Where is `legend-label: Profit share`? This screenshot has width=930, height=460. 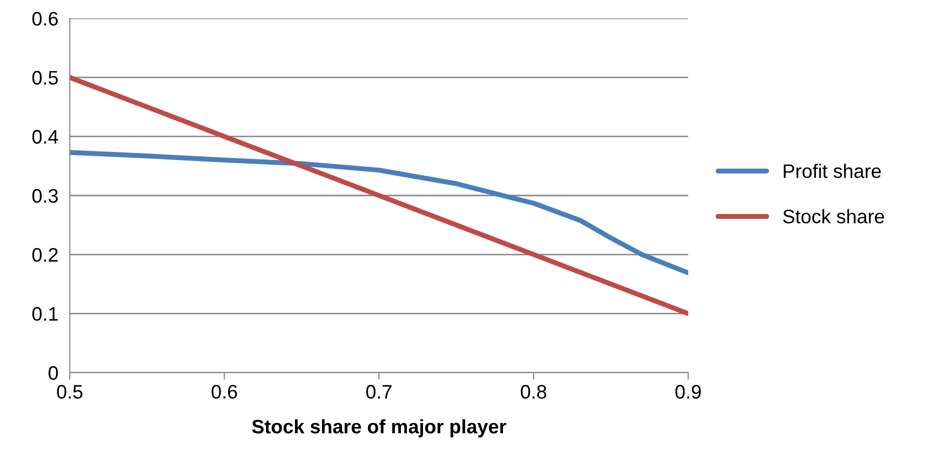
legend-label: Profit share is located at coordinates (832, 171).